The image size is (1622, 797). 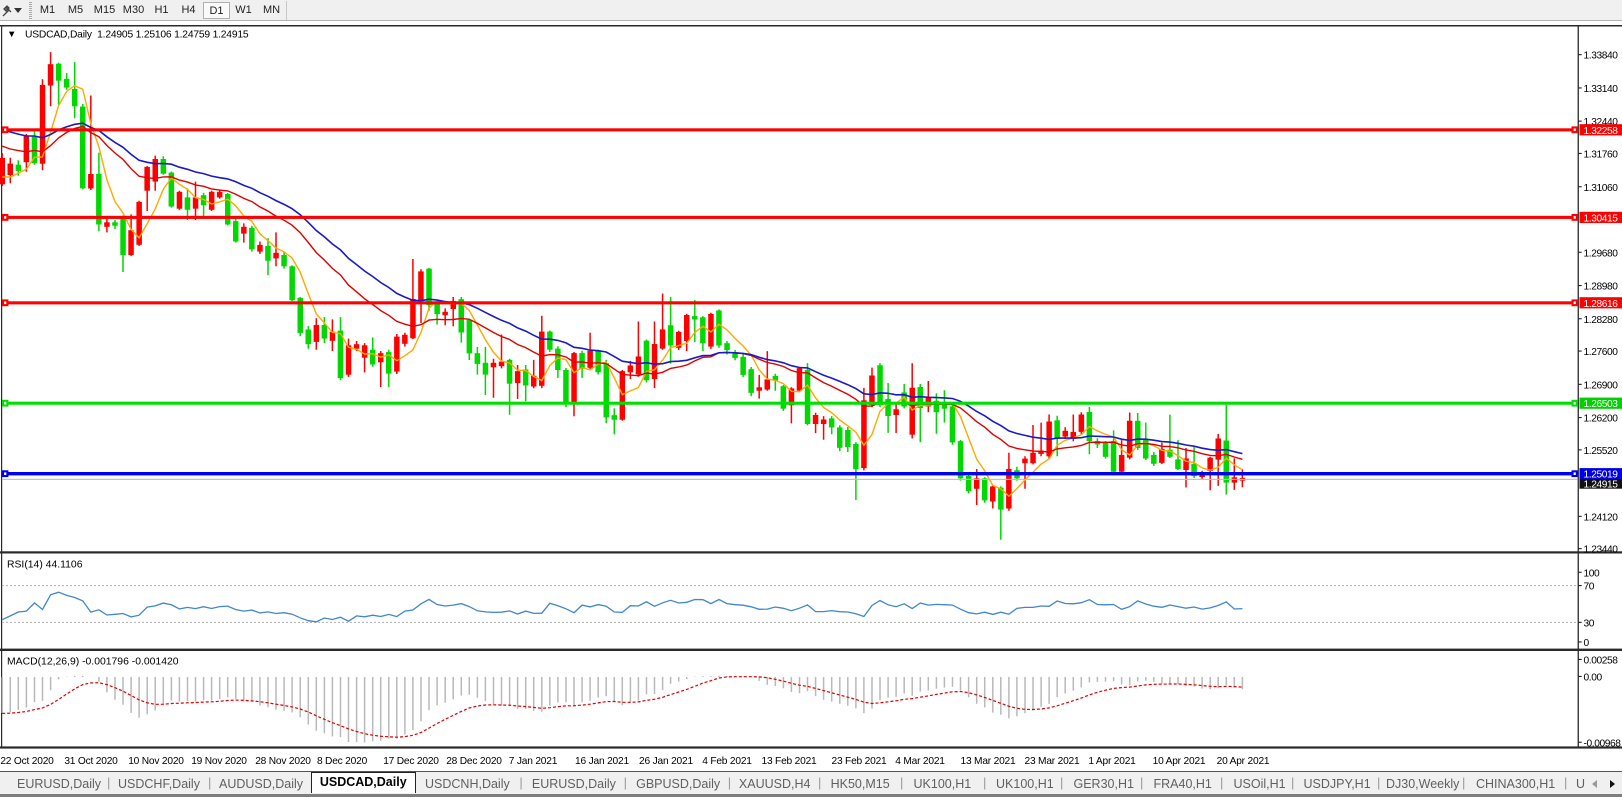 I want to click on svg-text: 16 Jan 2021, so click(x=602, y=761).